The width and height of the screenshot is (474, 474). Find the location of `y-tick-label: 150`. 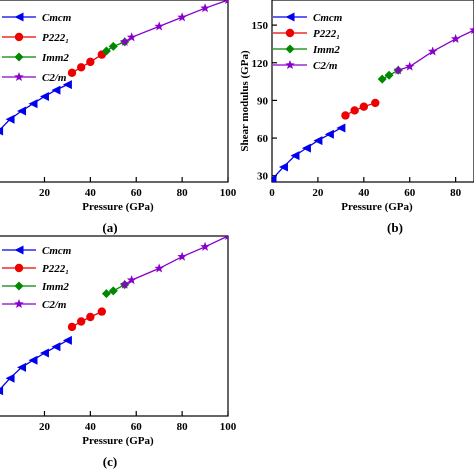

y-tick-label: 150 is located at coordinates (260, 26).